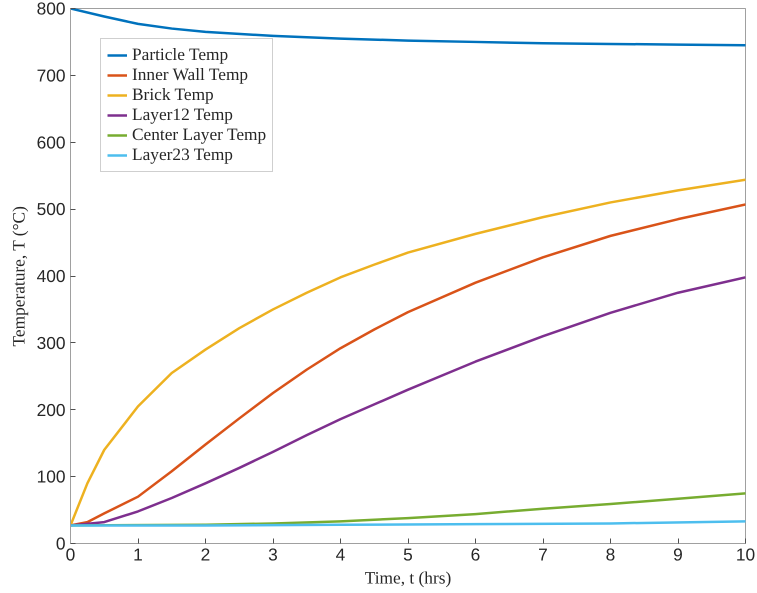  Describe the element at coordinates (408, 578) in the screenshot. I see `x-axis-title: Time, t (hrs)` at that location.